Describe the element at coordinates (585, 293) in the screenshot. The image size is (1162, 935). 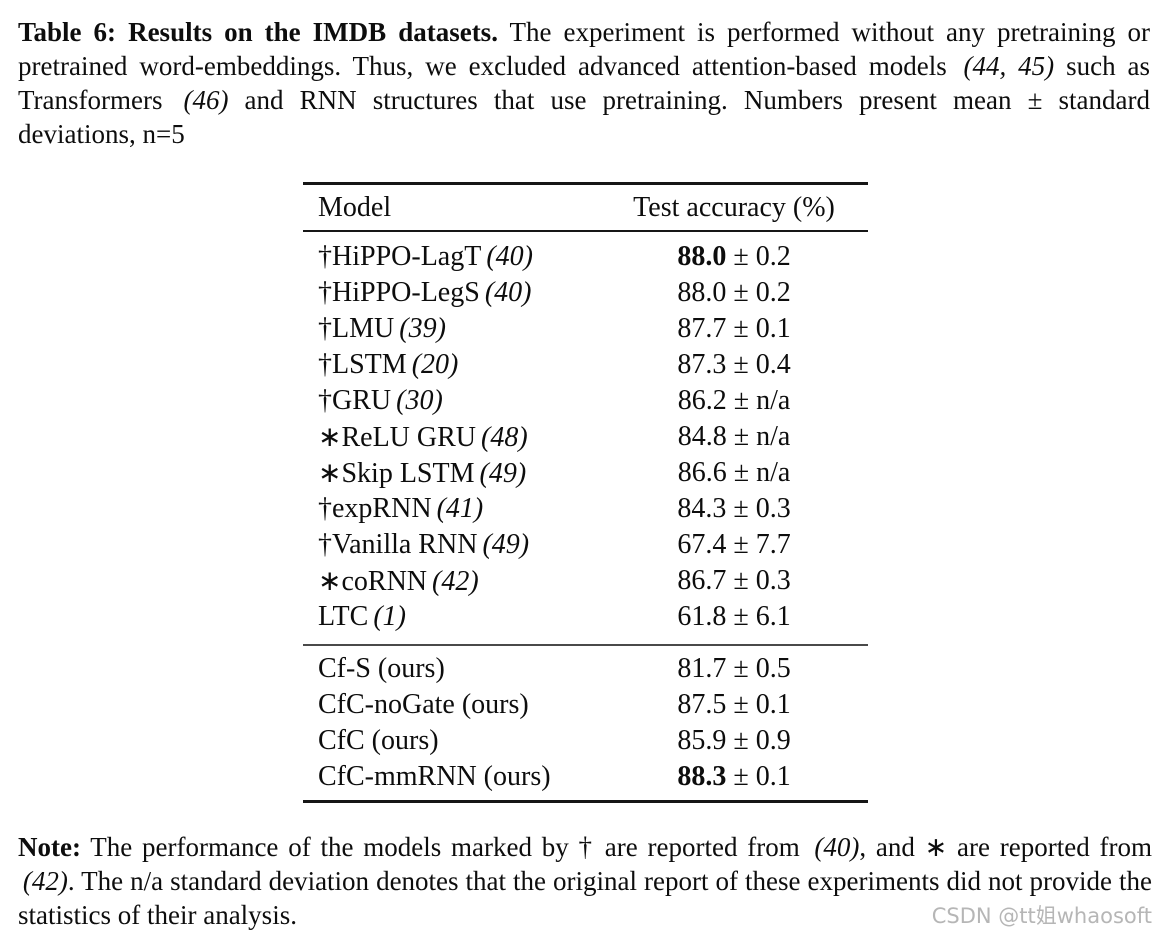
I see `table-row: †HiPPO-LegS (40) 88.0 ± 0.2` at that location.